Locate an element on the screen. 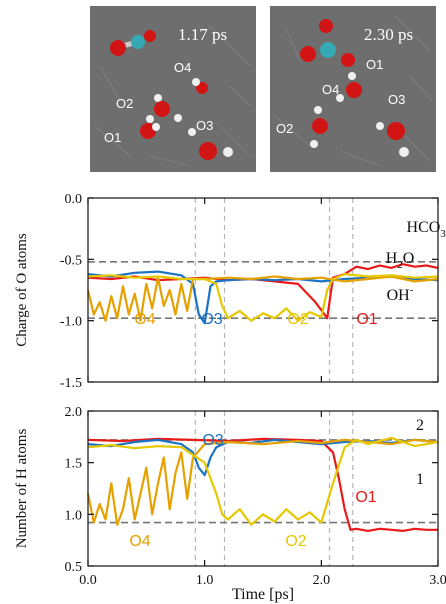 The image size is (446, 604). y-axis-label: Charge of O atoms is located at coordinates (22, 290).